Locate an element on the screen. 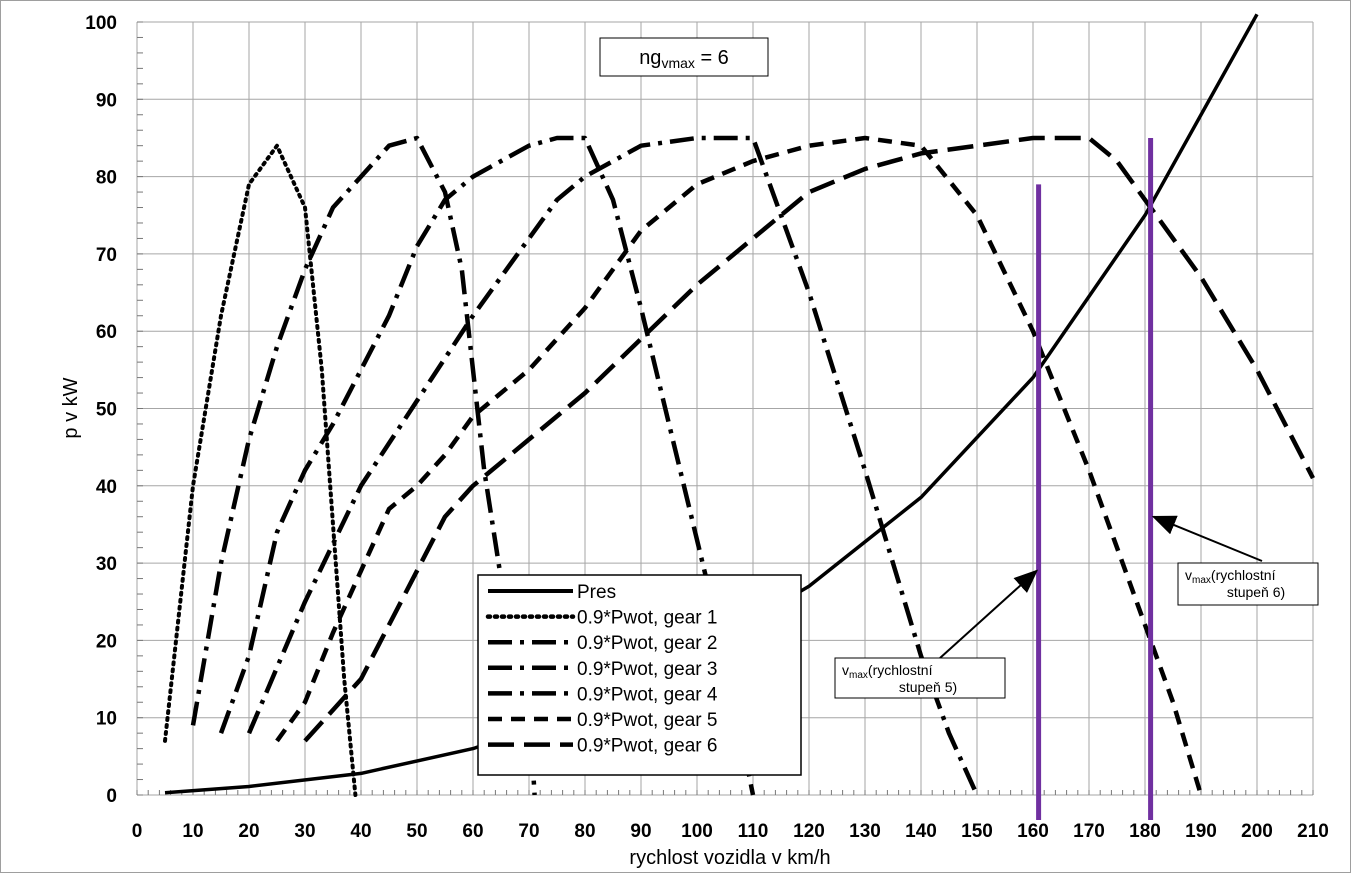 The height and width of the screenshot is (882, 1362). y-tick-label-0: 0 is located at coordinates (111, 796).